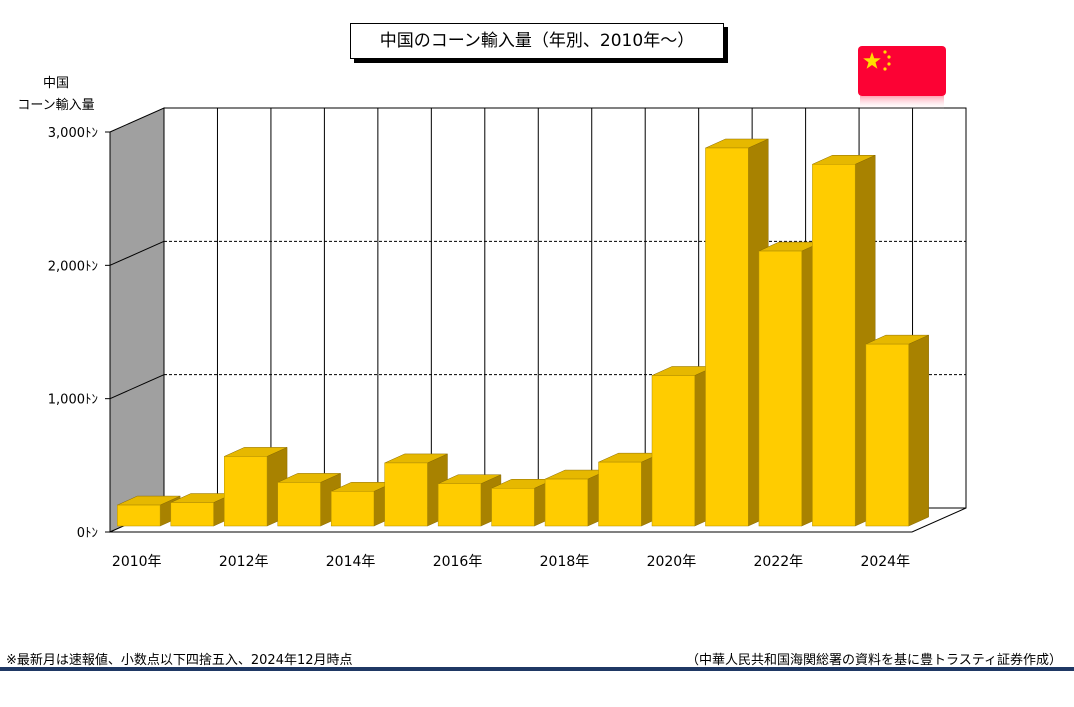  I want to click on x-tick-label: 2014年, so click(351, 562).